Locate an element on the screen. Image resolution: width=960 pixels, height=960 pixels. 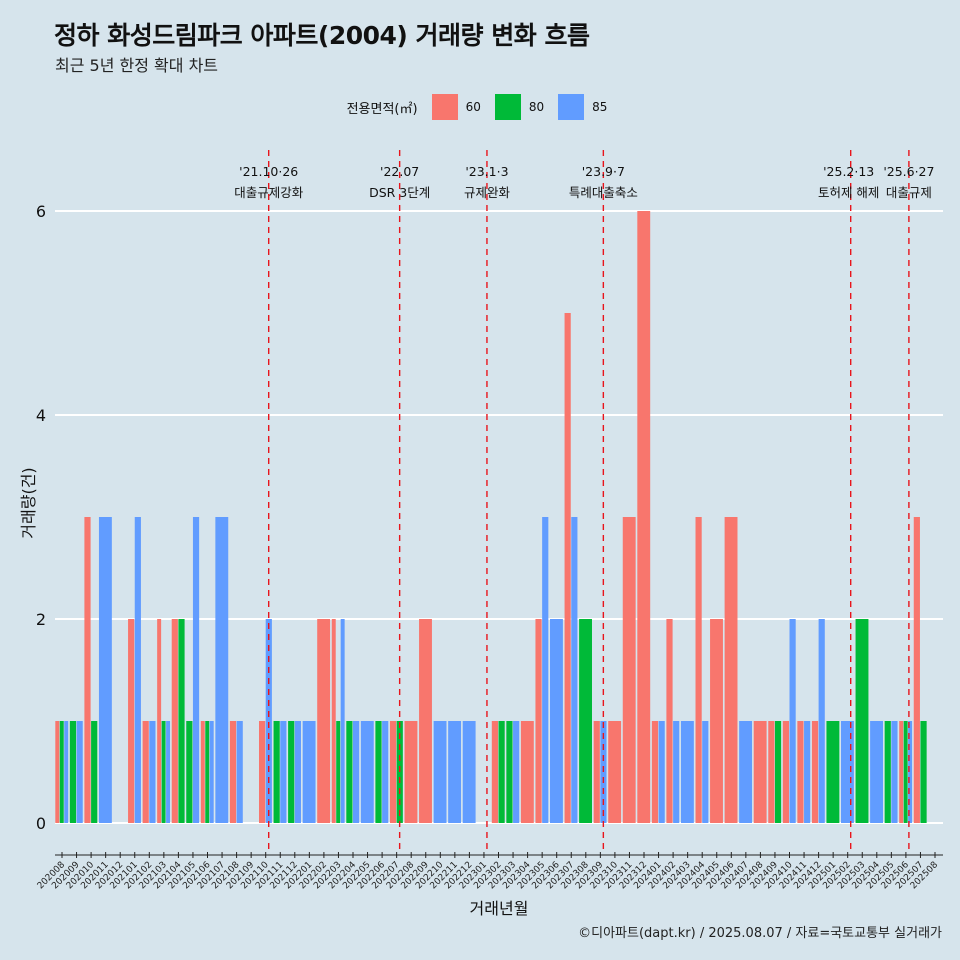
annotation-label: 토허제 해제 is located at coordinates (848, 192).